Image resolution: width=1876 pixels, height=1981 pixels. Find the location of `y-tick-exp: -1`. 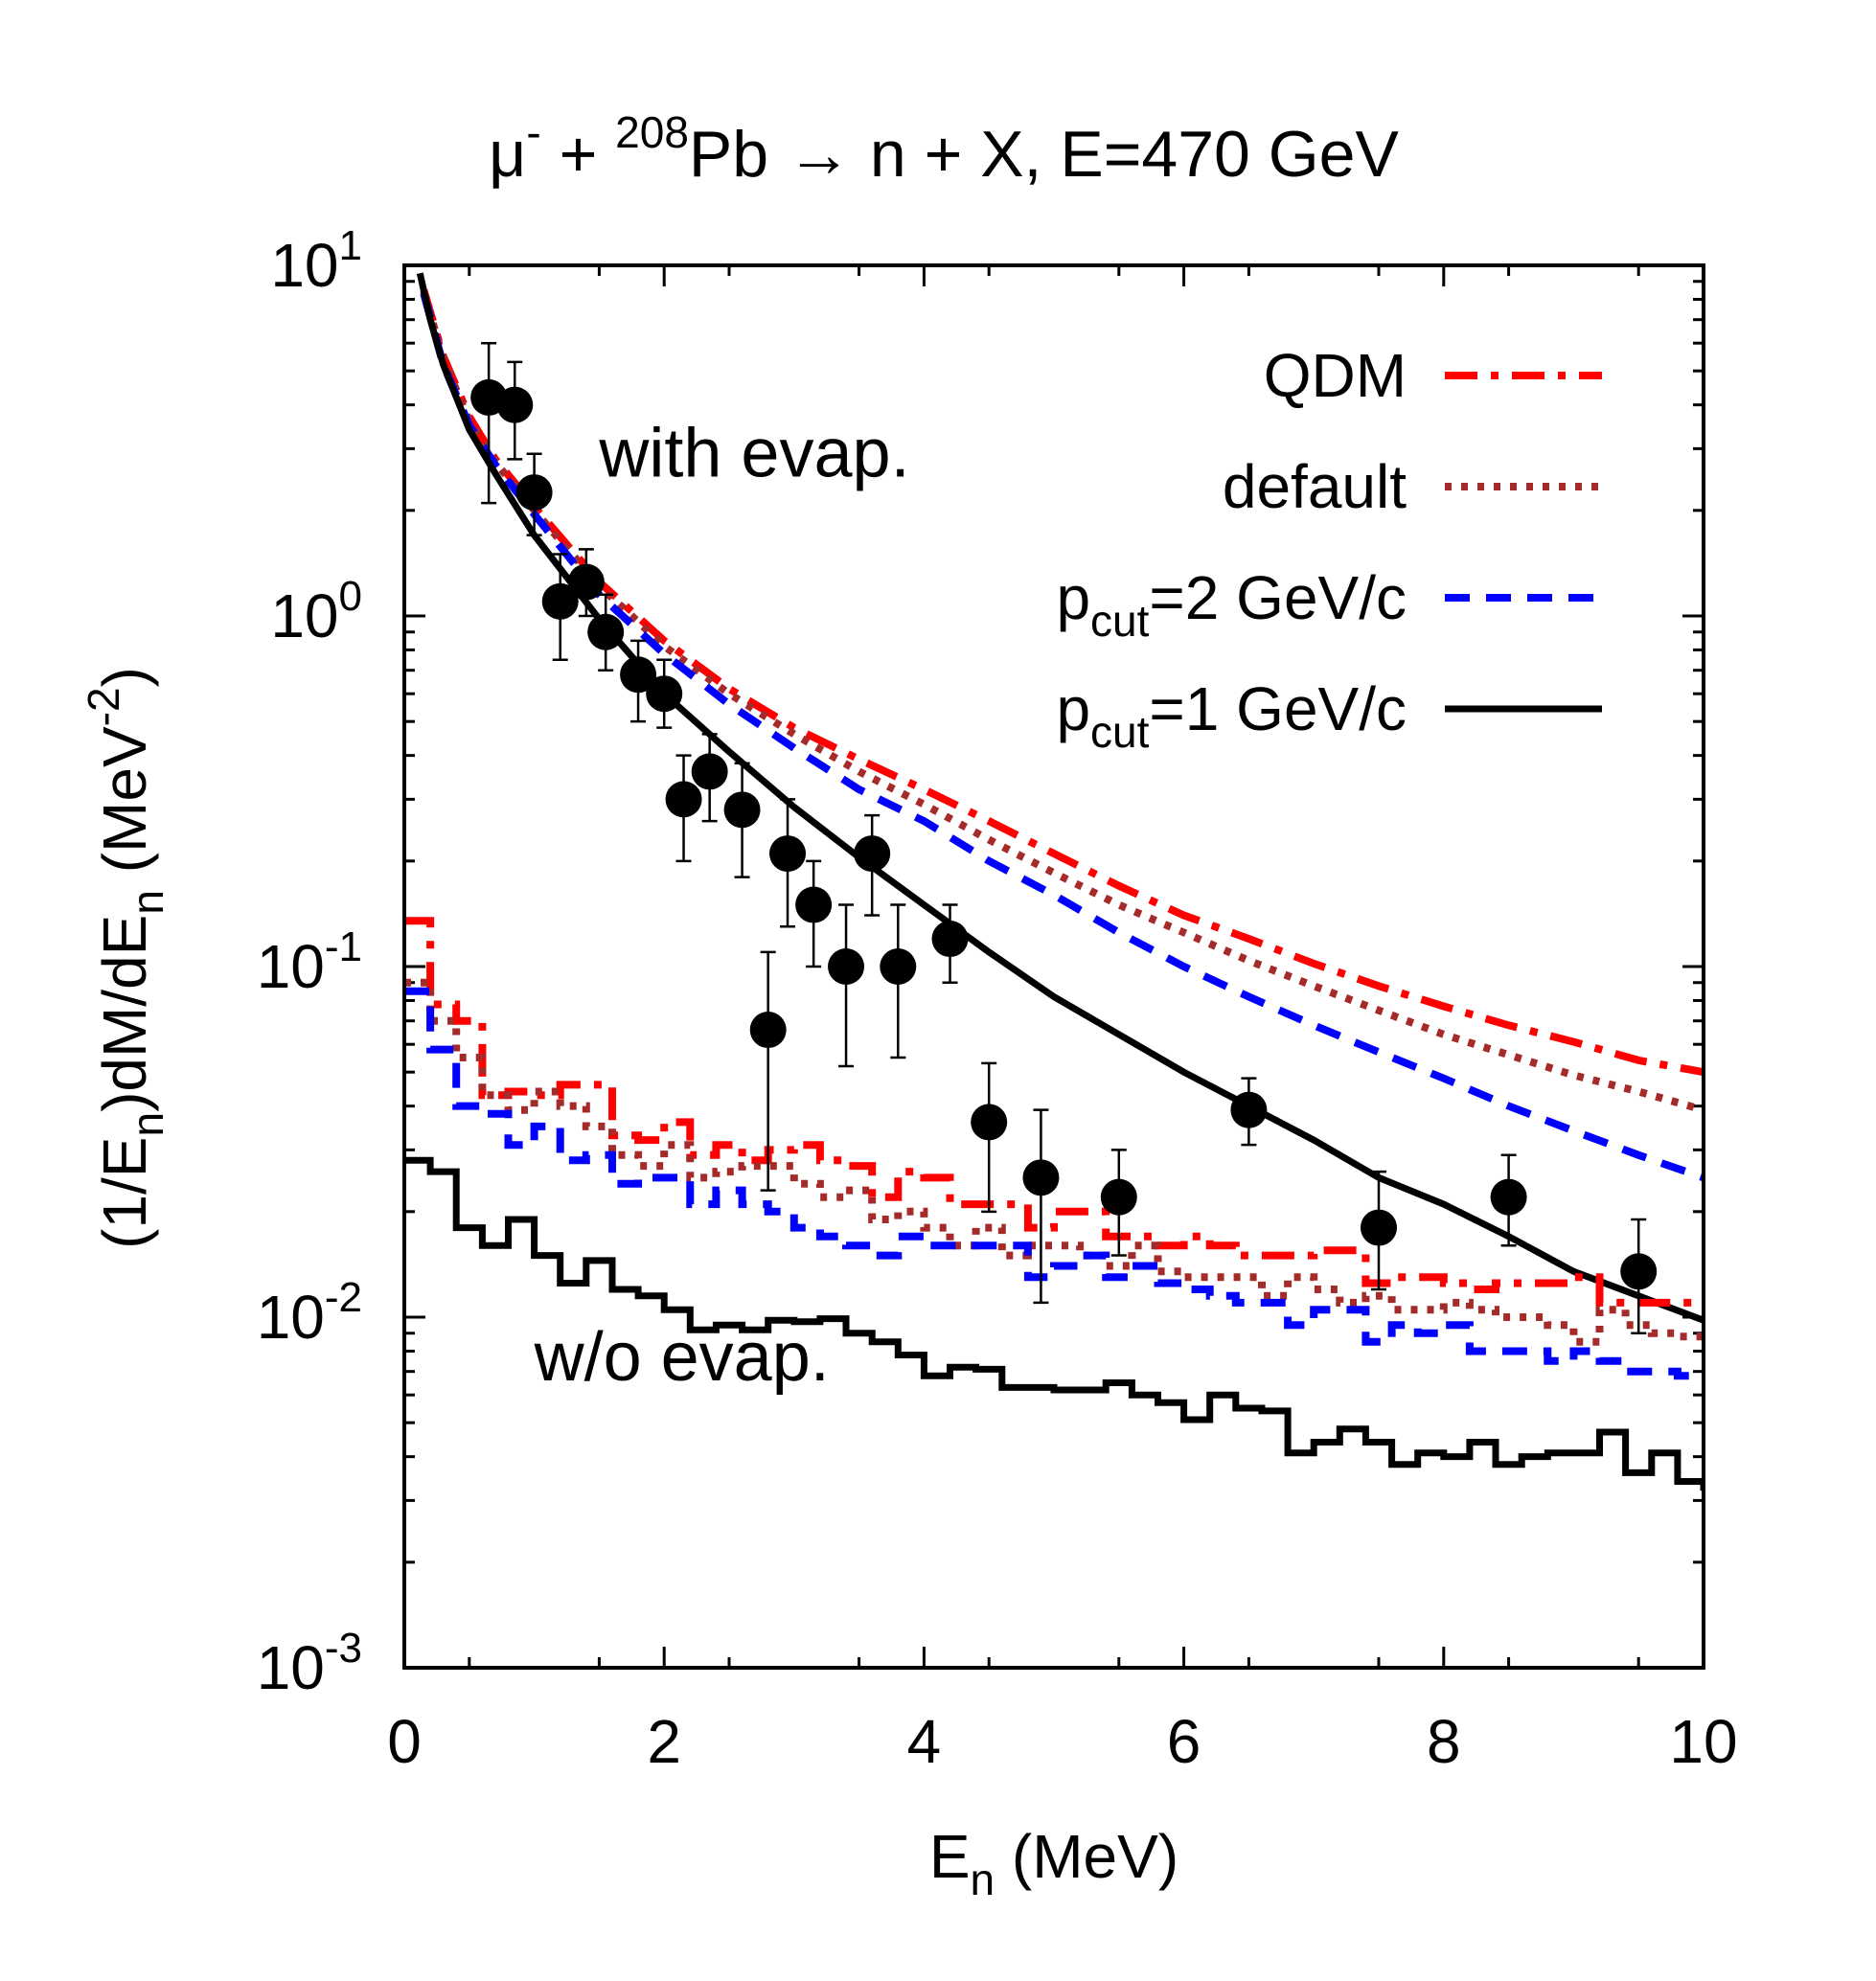

y-tick-exp: -1 is located at coordinates (343, 946).